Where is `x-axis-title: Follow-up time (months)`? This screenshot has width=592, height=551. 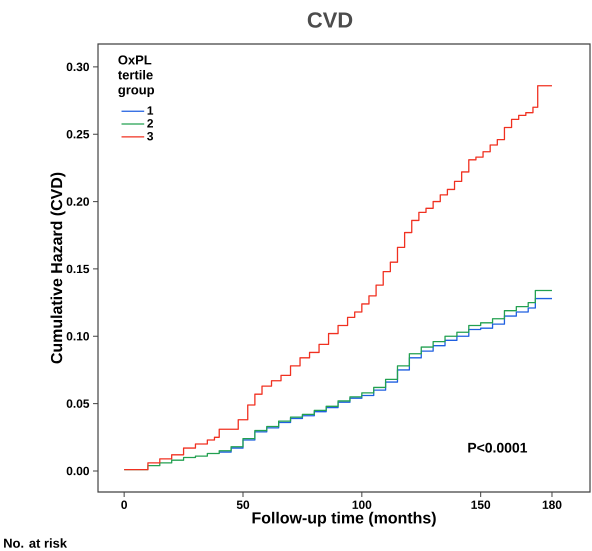 x-axis-title: Follow-up time (months) is located at coordinates (344, 519).